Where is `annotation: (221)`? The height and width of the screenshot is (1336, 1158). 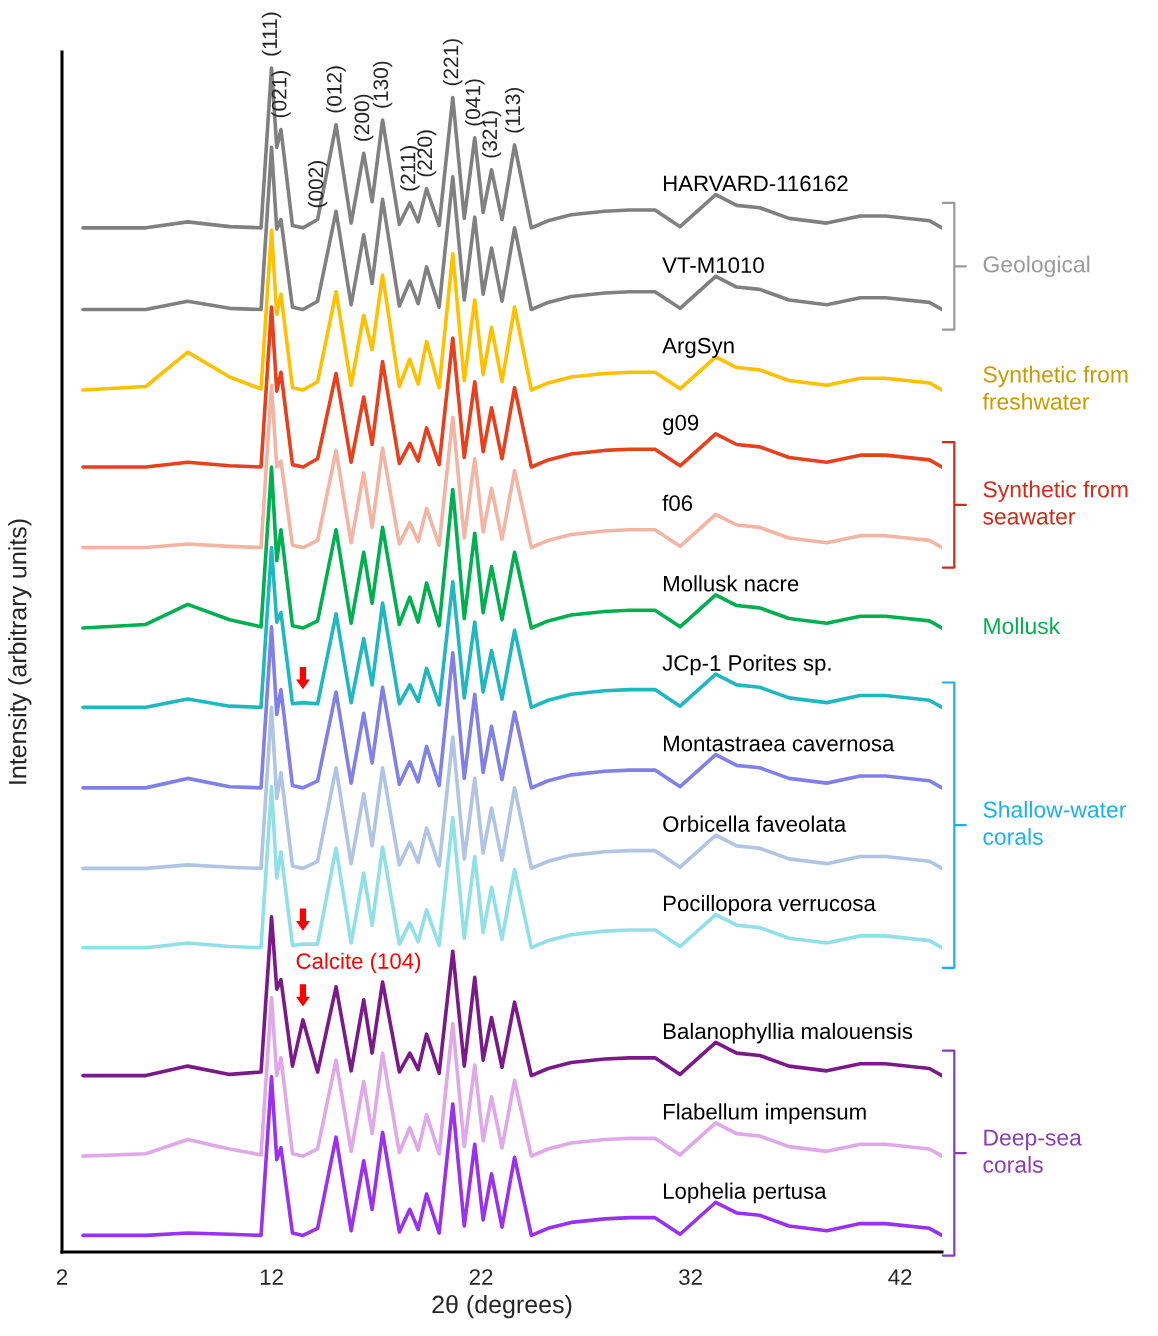
annotation: (221) is located at coordinates (453, 62).